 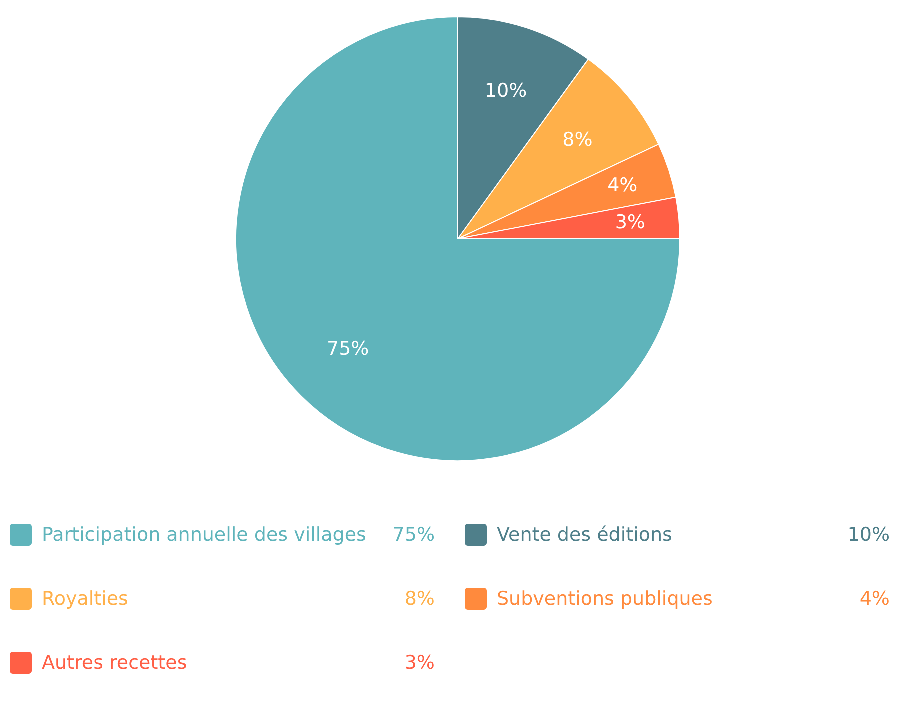 I want to click on text: 10%, so click(x=869, y=535).